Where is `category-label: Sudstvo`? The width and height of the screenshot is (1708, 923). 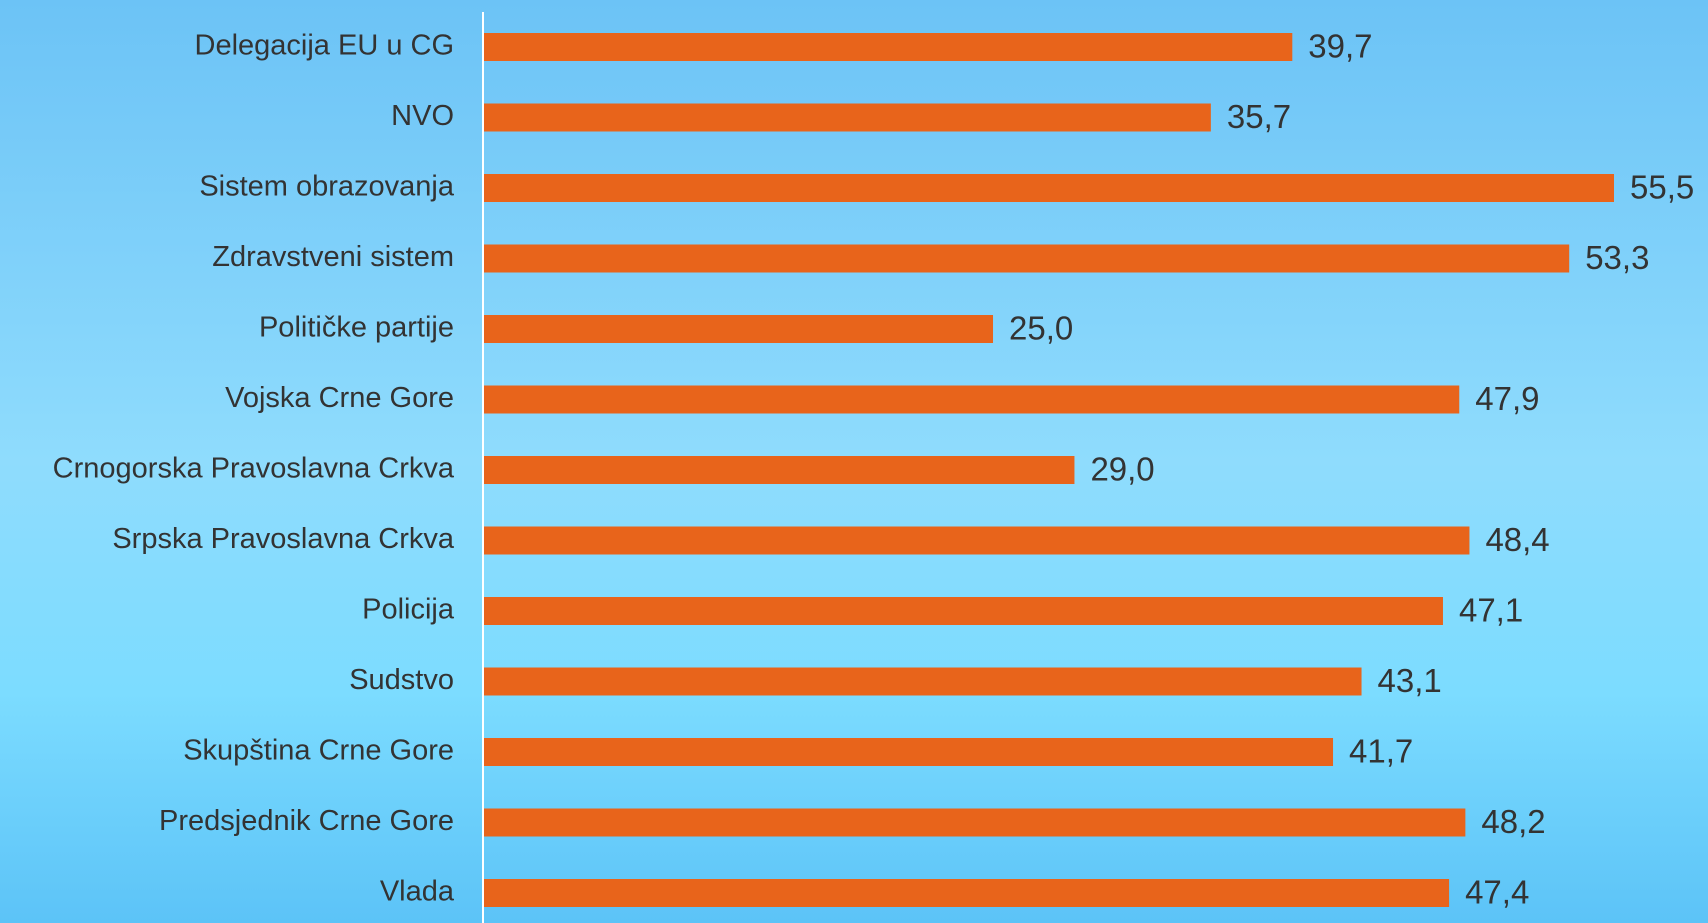 category-label: Sudstvo is located at coordinates (401, 680).